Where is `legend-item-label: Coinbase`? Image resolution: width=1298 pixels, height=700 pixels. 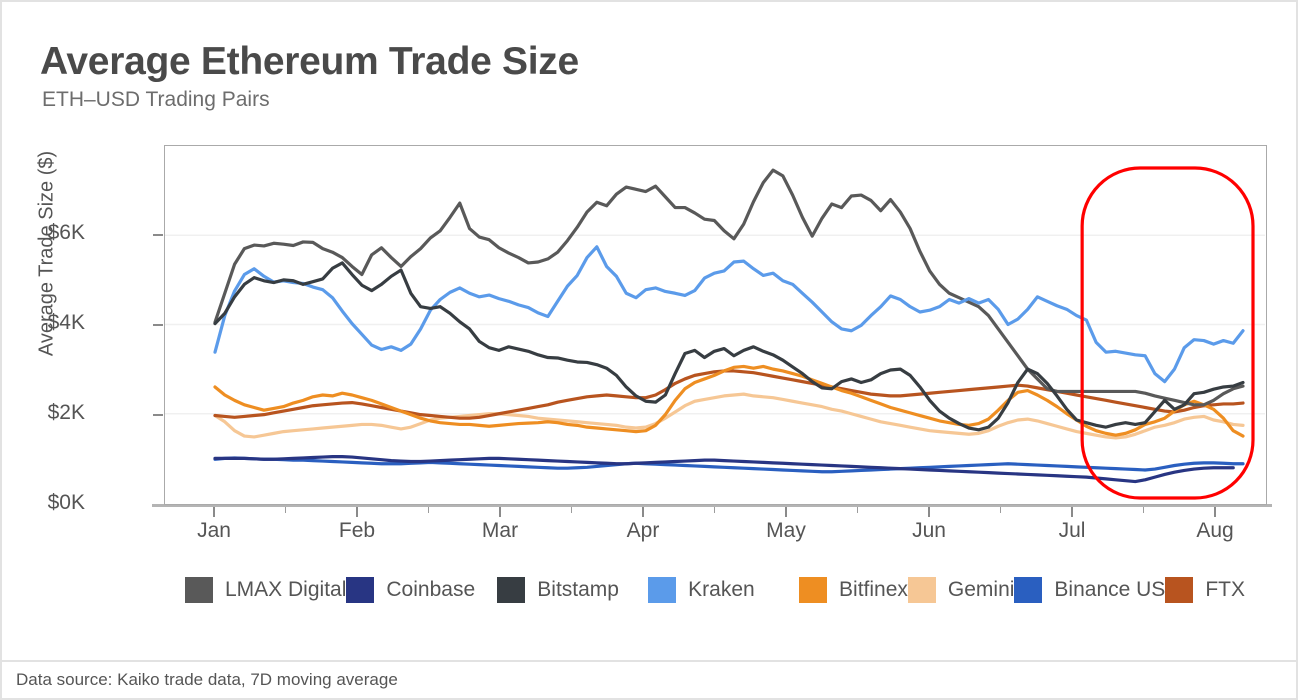
legend-item-label: Coinbase is located at coordinates (431, 589).